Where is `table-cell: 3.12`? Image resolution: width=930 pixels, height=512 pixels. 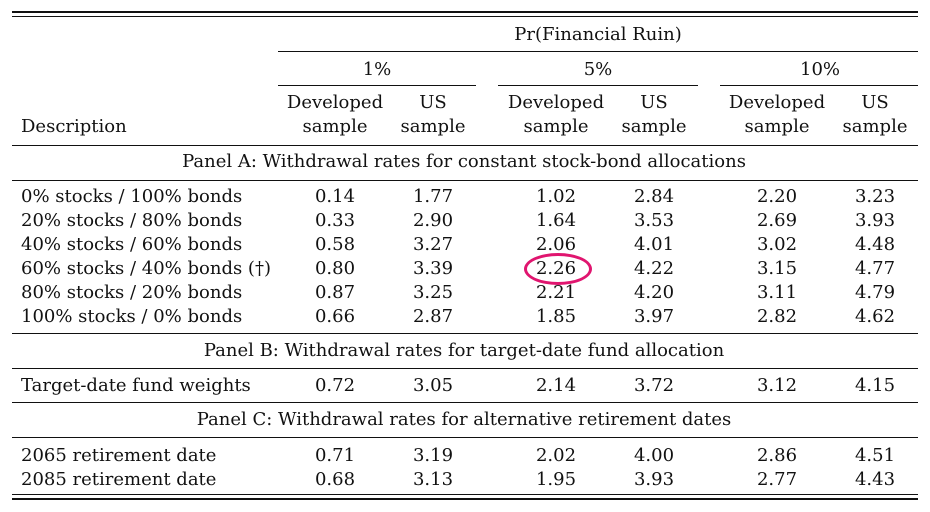 table-cell: 3.12 is located at coordinates (777, 385).